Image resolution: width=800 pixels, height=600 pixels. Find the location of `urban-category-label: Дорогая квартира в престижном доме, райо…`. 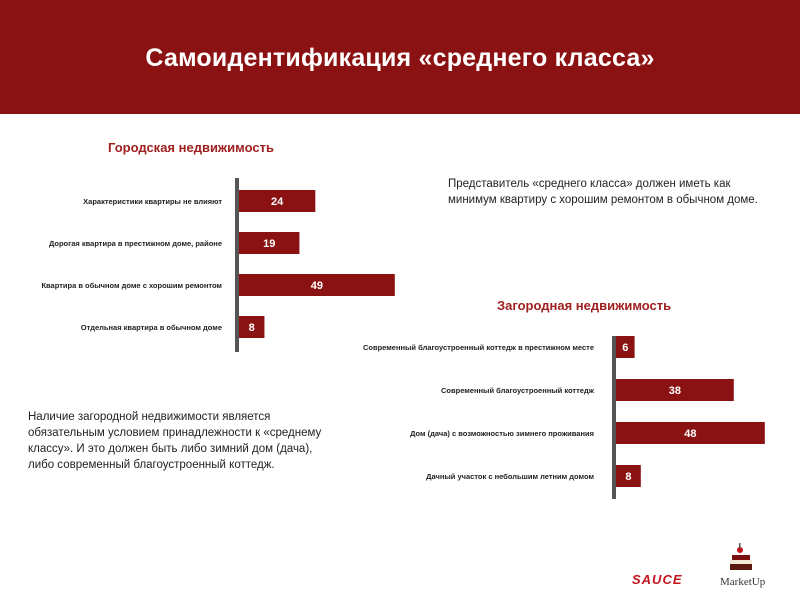

urban-category-label: Дорогая квартира в престижном доме, райо… is located at coordinates (135, 243).